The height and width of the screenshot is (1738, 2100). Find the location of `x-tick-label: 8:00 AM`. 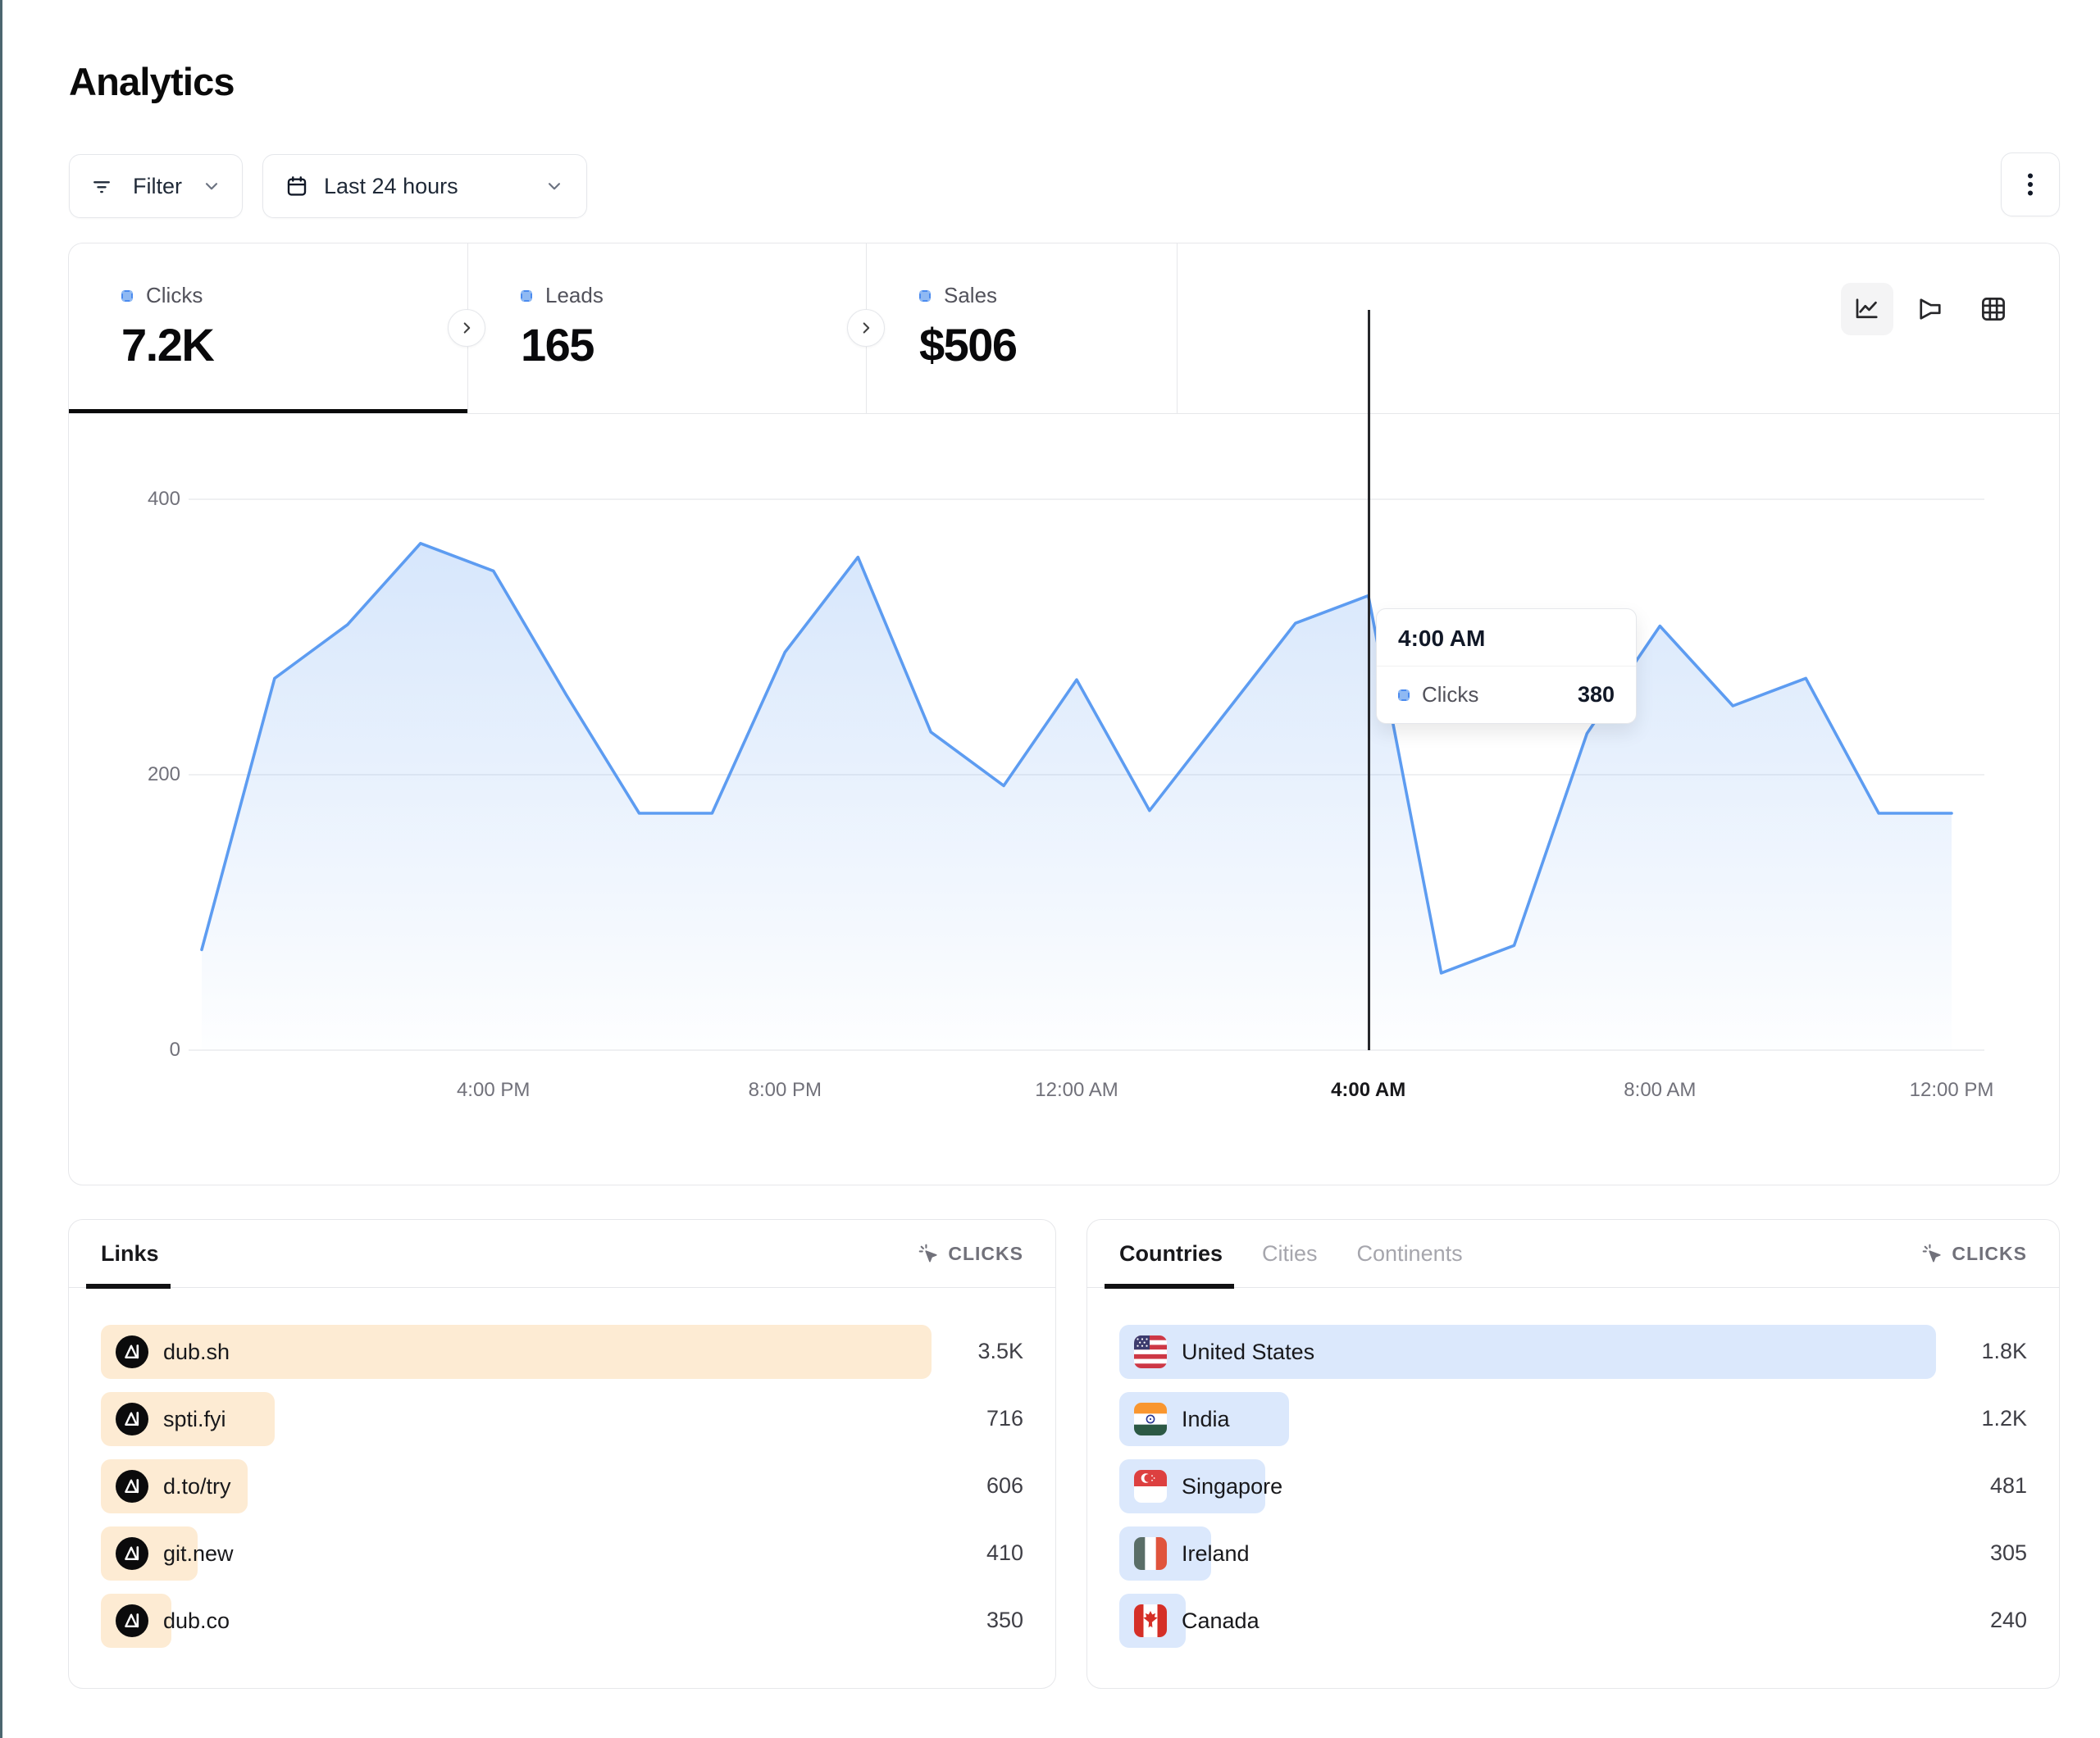

x-tick-label: 8:00 AM is located at coordinates (1660, 1090).